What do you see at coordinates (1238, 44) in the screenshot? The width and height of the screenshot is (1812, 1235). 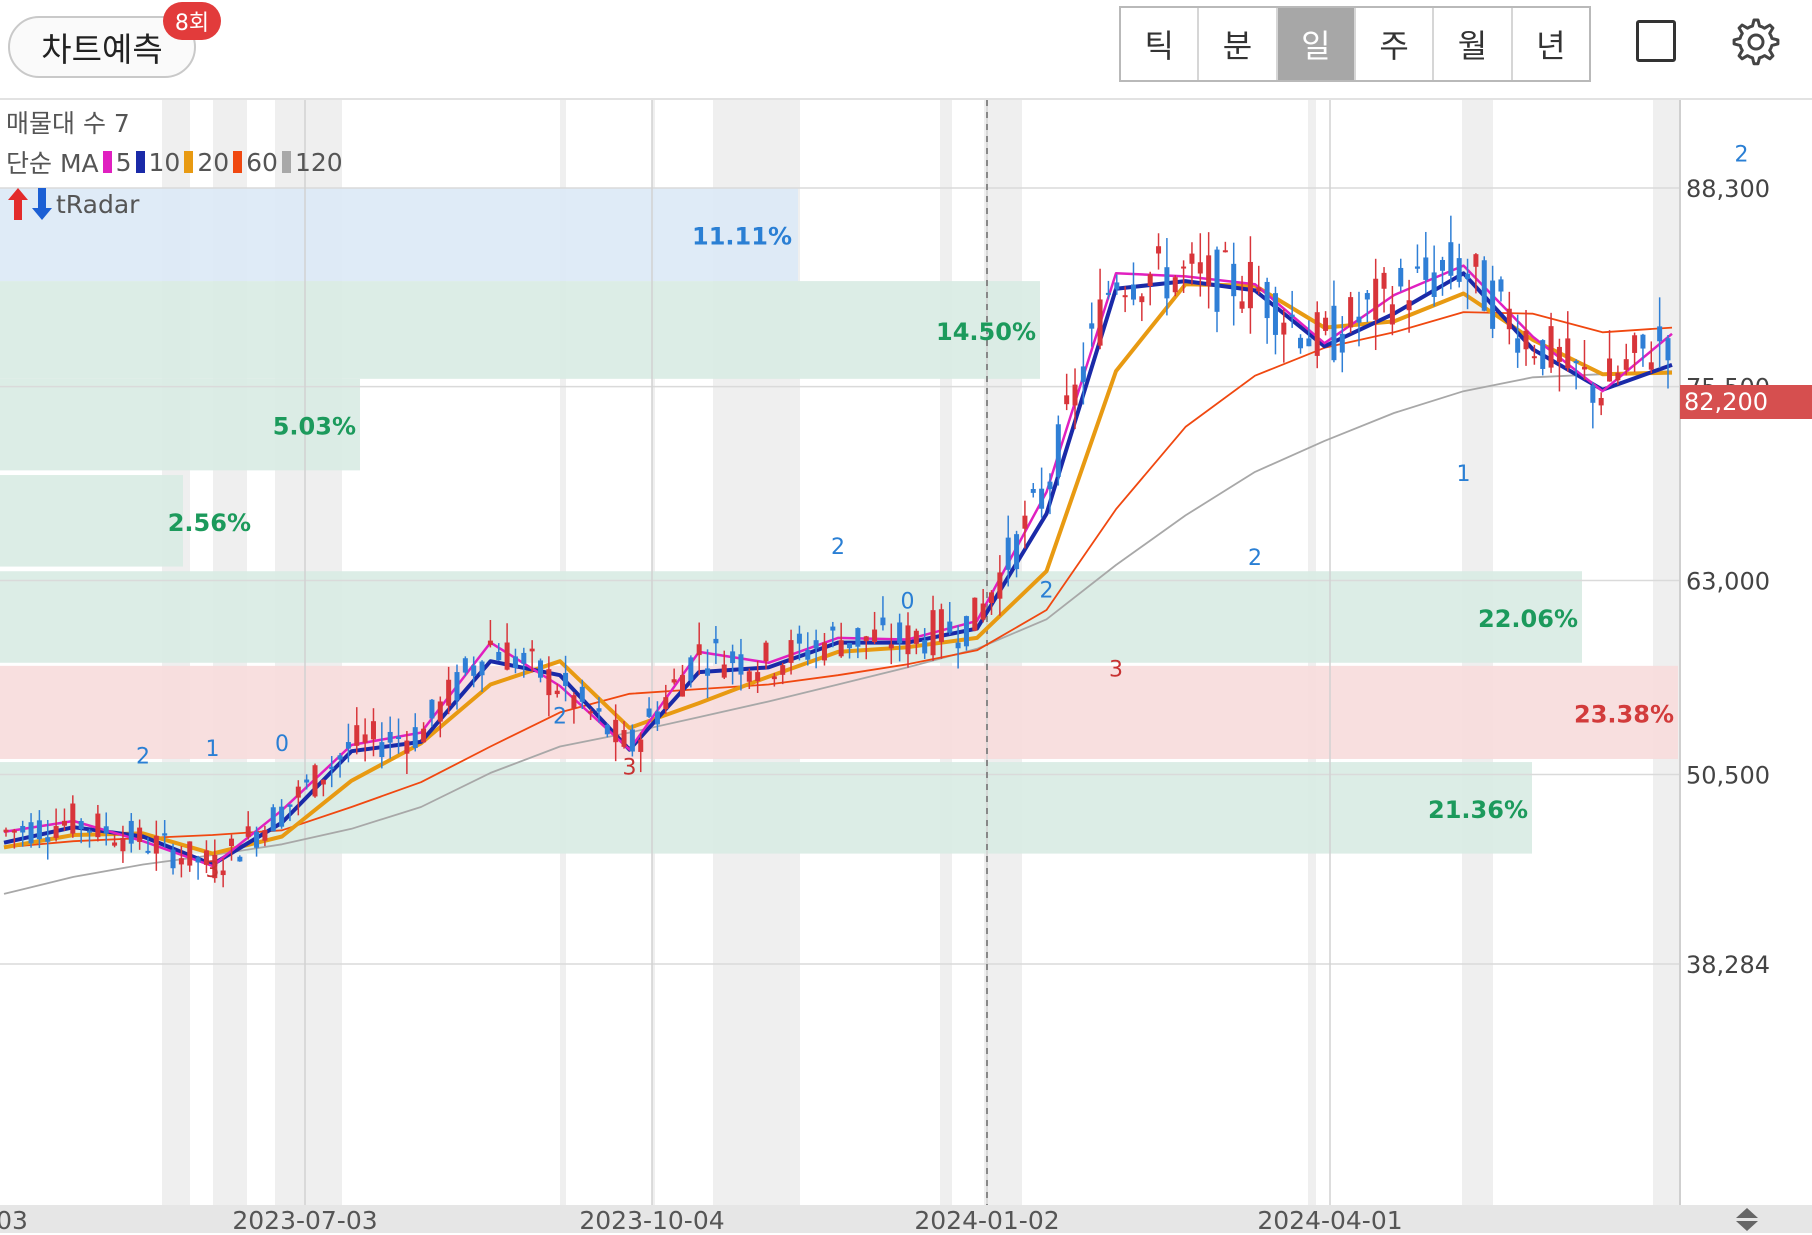 I see `tab-minute: 분` at bounding box center [1238, 44].